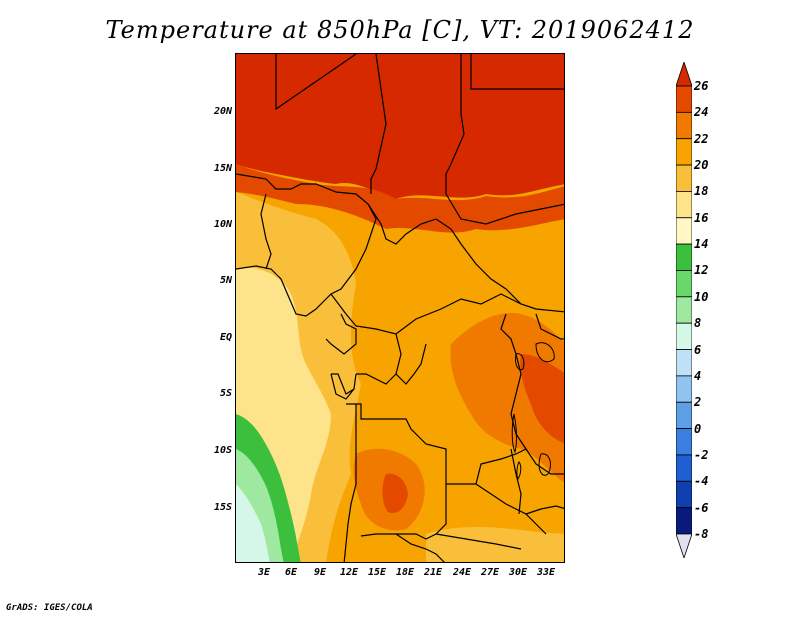 The width and height of the screenshot is (800, 618). What do you see at coordinates (49, 608) in the screenshot?
I see `credit-text: GrADS: IGES/COLA` at bounding box center [49, 608].